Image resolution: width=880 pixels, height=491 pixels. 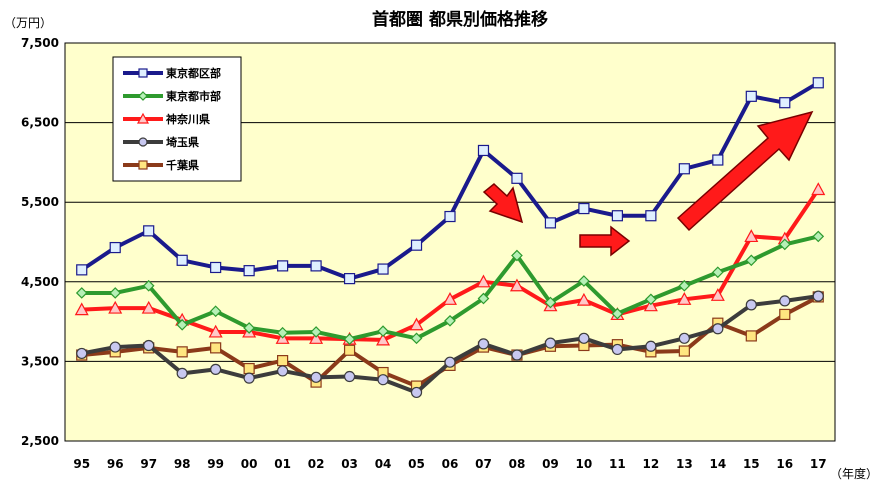 I want to click on x-tick-label: 05, so click(x=416, y=464).